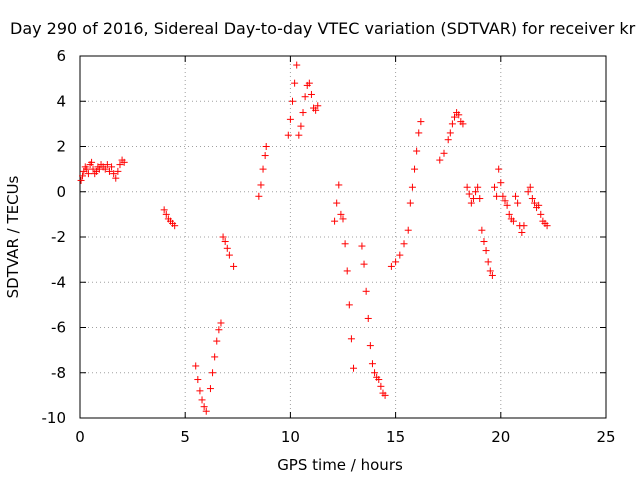  I want to click on x-tick-label: 20, so click(500, 437).